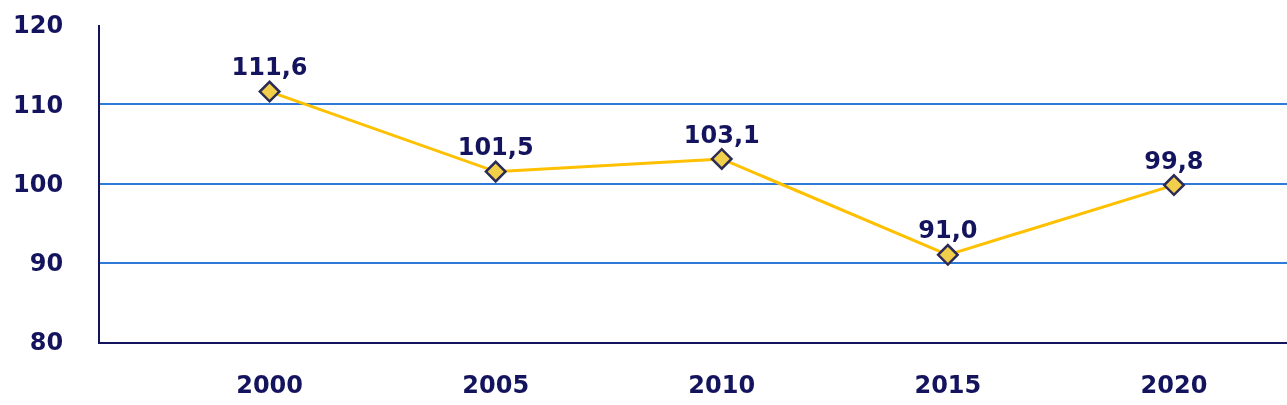  Describe the element at coordinates (496, 384) in the screenshot. I see `x-tick-label: 2005` at that location.